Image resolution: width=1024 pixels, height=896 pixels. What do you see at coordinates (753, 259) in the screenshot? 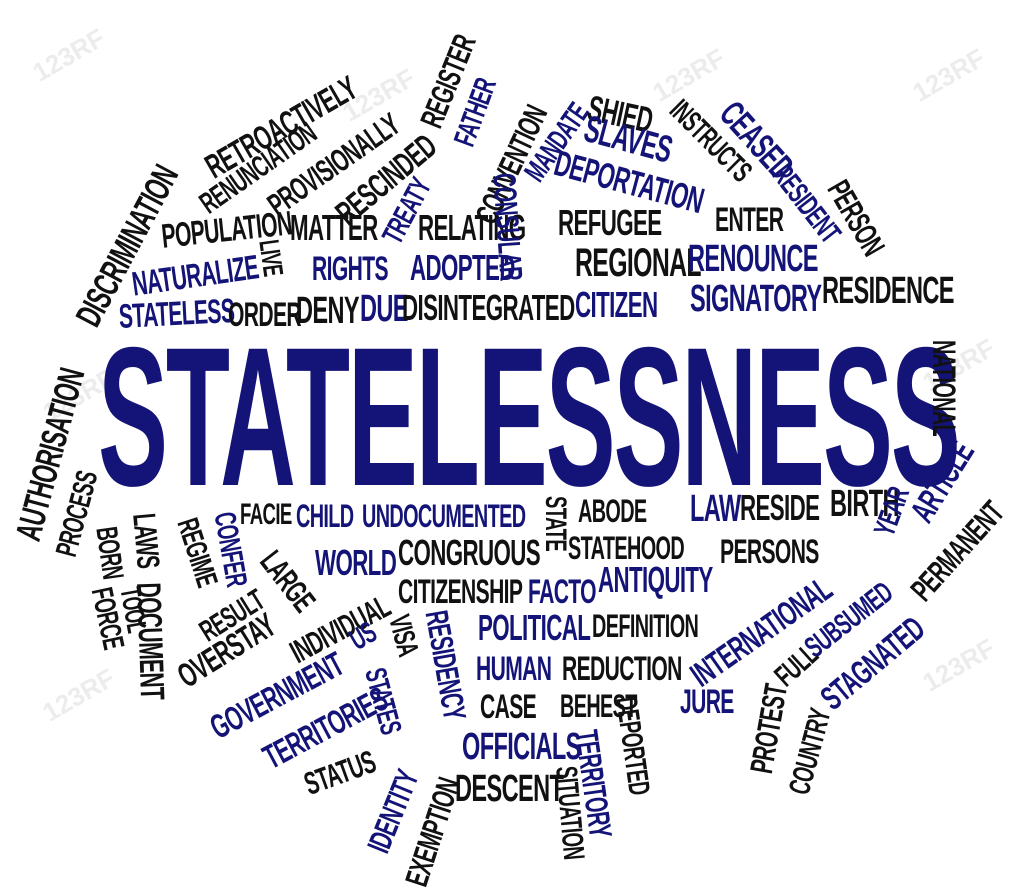
I see `word: RENOUNCE` at bounding box center [753, 259].